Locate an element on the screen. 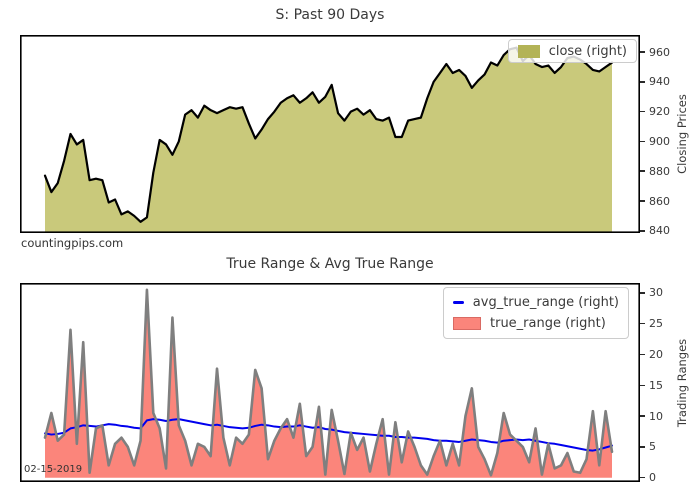 This screenshot has height=500, width=700. close-area-swatch-icon is located at coordinates (529, 51).